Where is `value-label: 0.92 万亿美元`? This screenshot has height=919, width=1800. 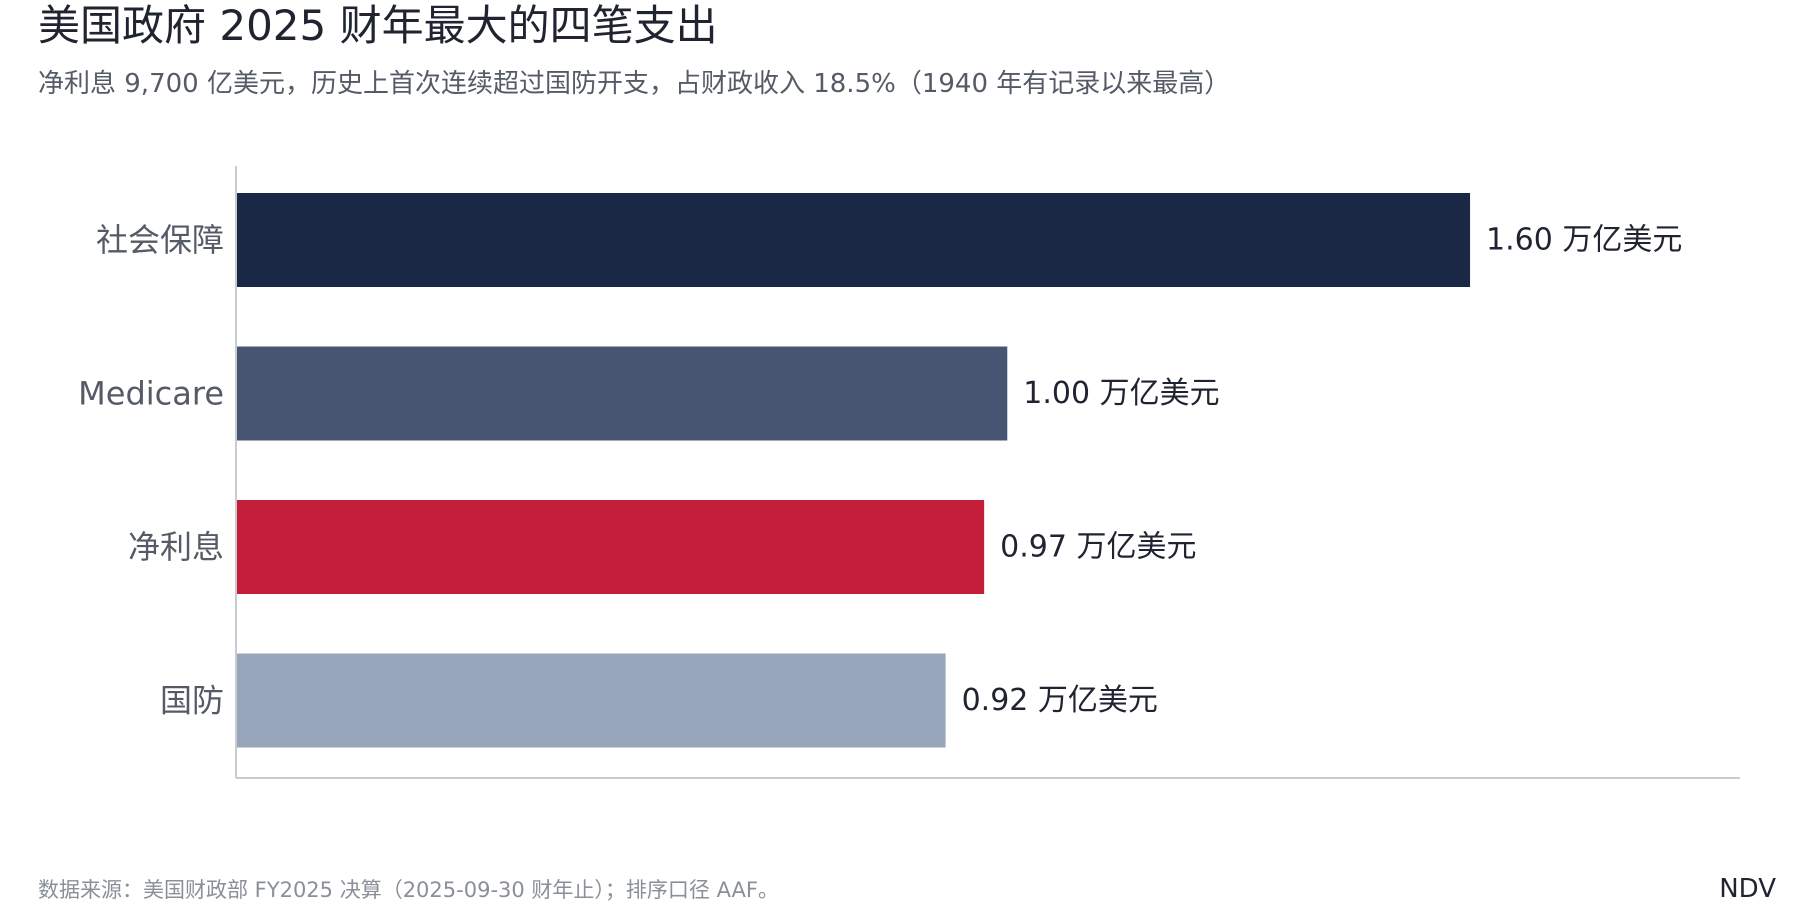 value-label: 0.92 万亿美元 is located at coordinates (1060, 700).